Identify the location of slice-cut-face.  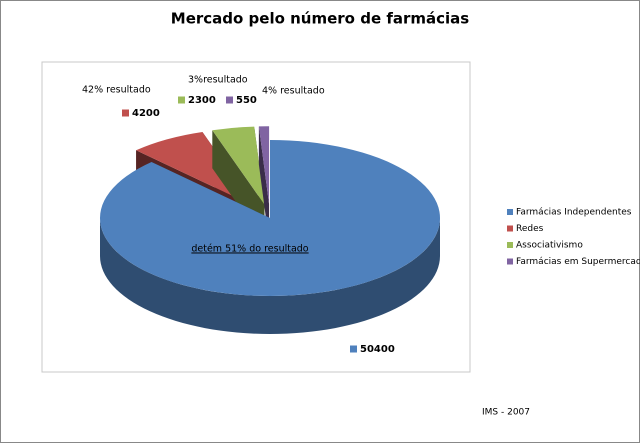
(264, 184).